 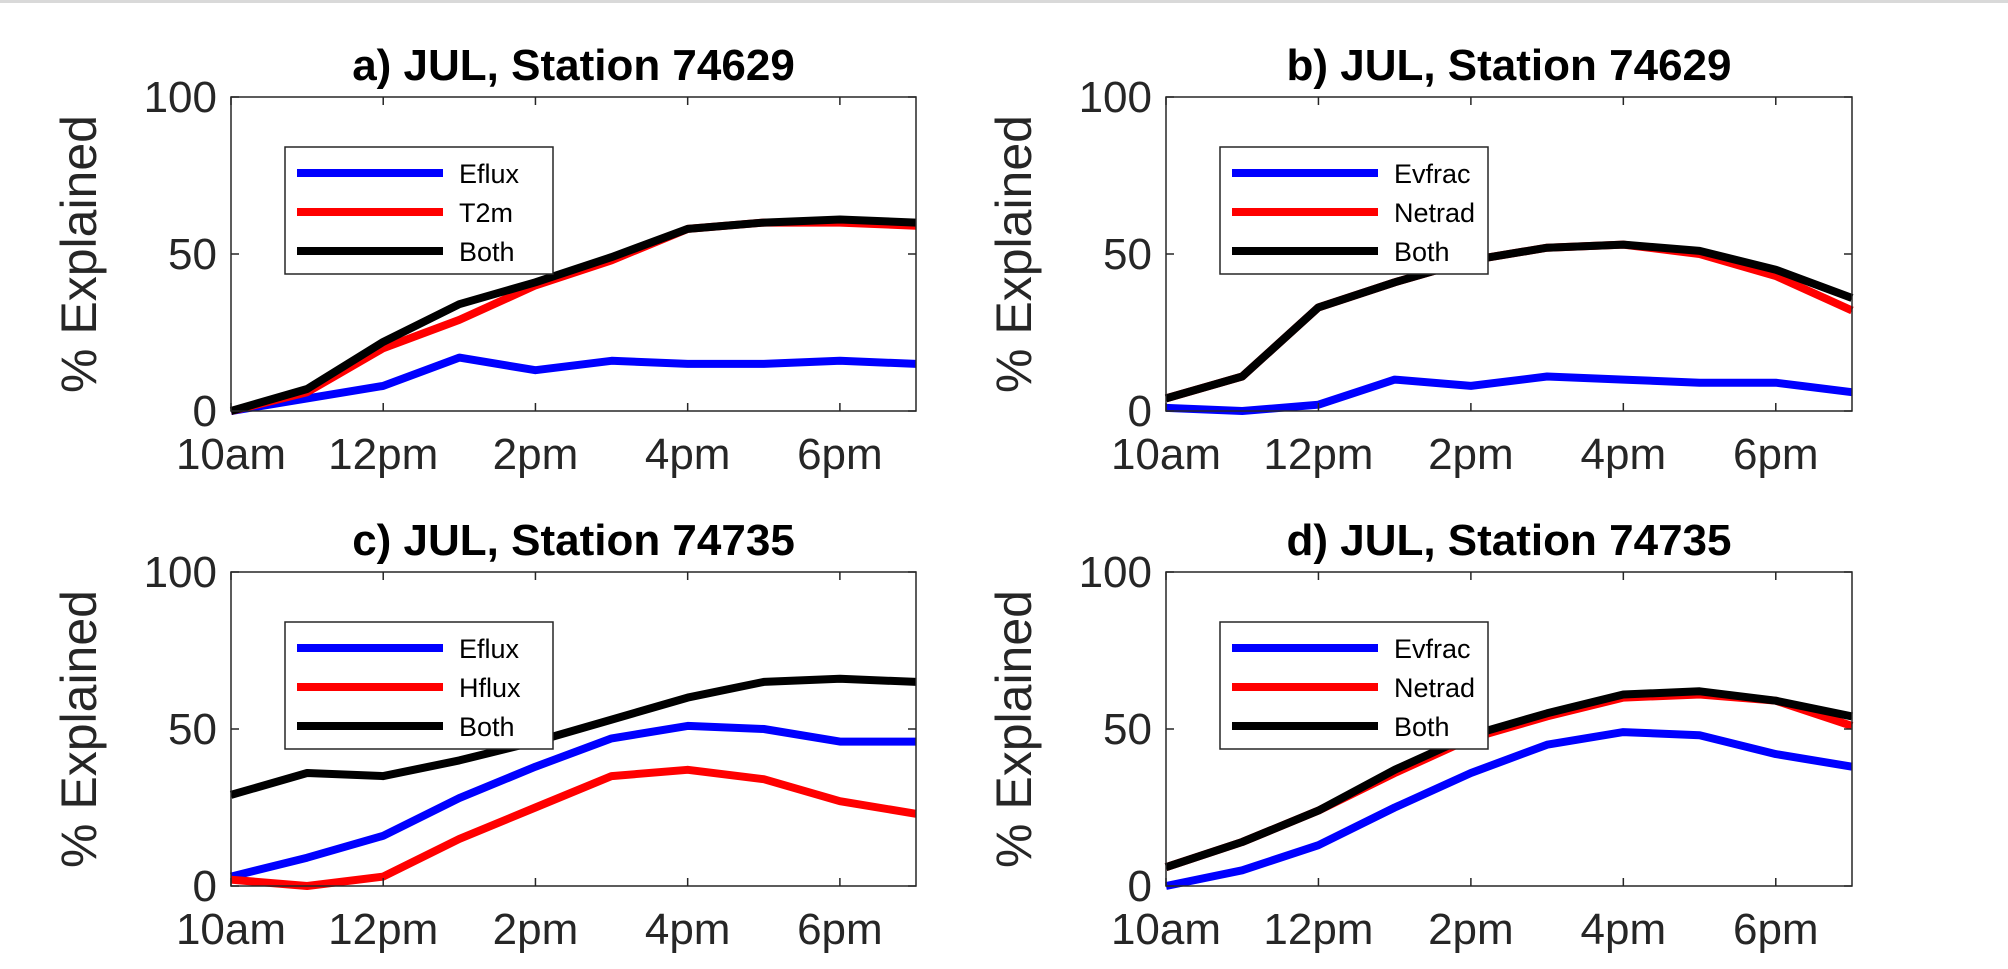 What do you see at coordinates (486, 213) in the screenshot?
I see `legend-label-t2m: T2m` at bounding box center [486, 213].